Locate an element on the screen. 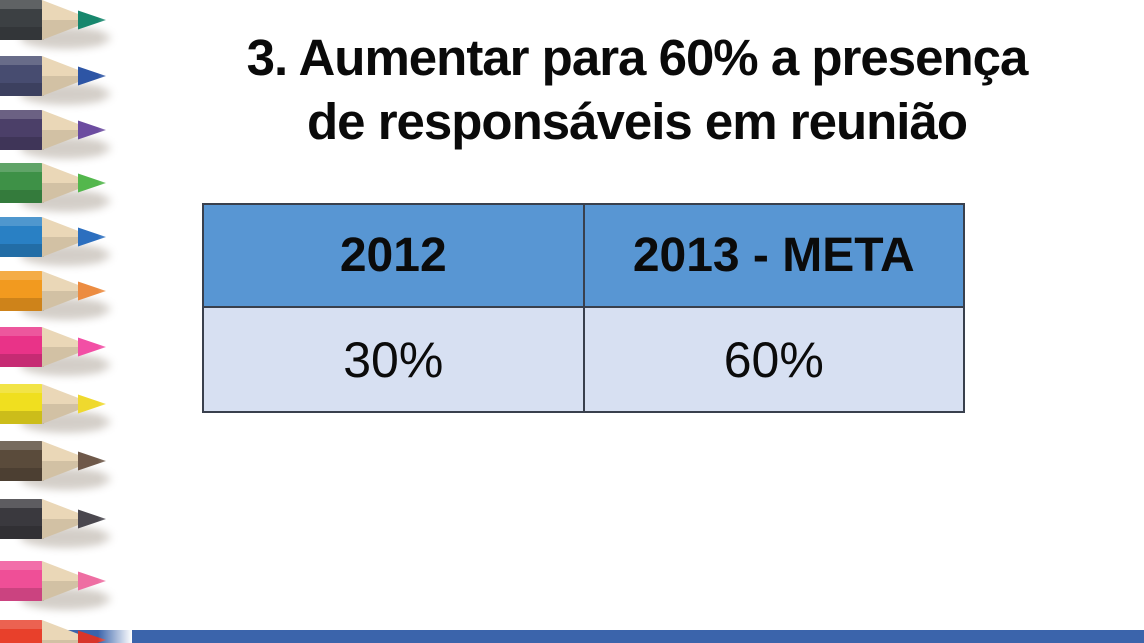  colored-pencils-border-image is located at coordinates (66, 321).